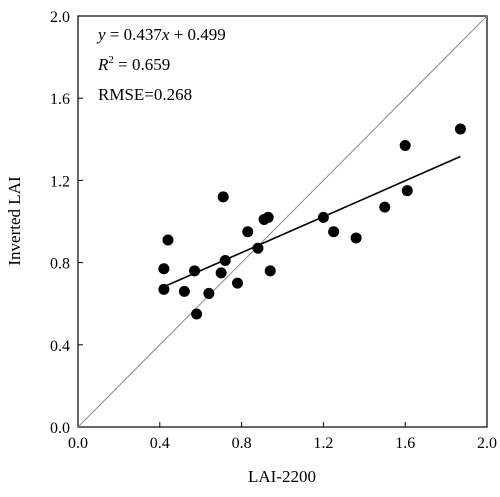 The height and width of the screenshot is (497, 500). What do you see at coordinates (14, 221) in the screenshot?
I see `y-axis-label: Inverted LAI` at bounding box center [14, 221].